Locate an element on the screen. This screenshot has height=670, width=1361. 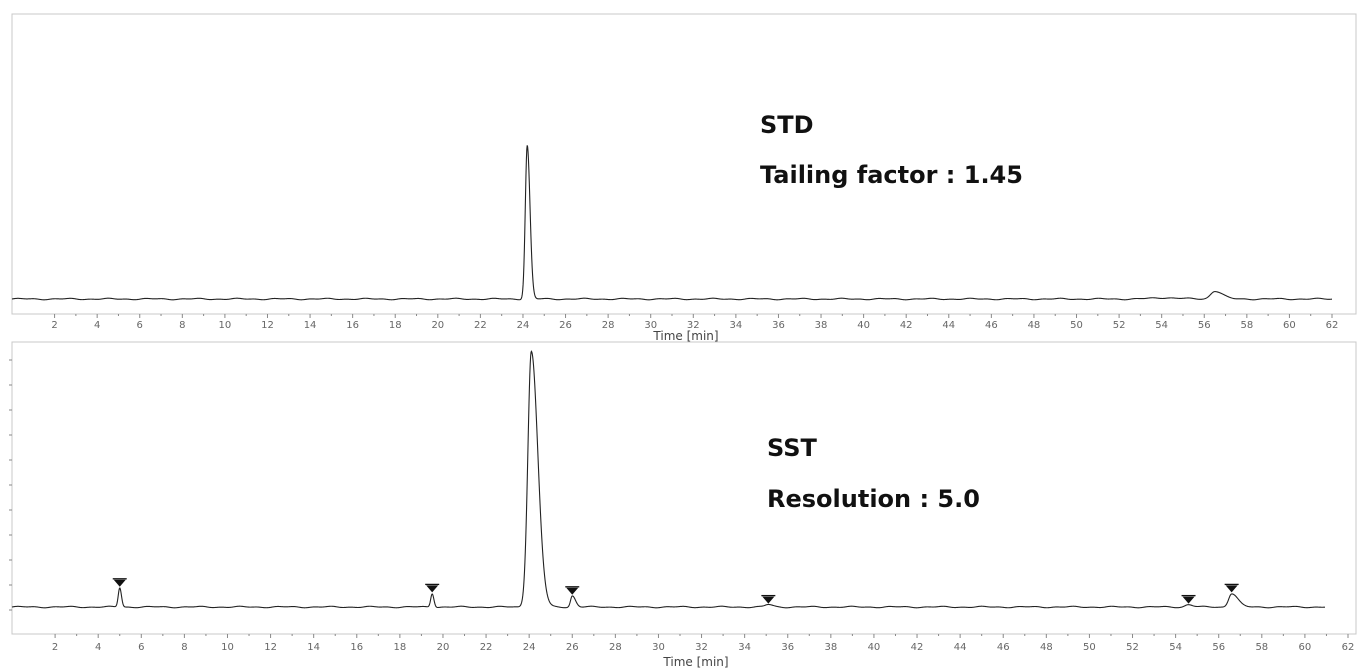
std-x-tick-label: 24 is located at coordinates (523, 325).